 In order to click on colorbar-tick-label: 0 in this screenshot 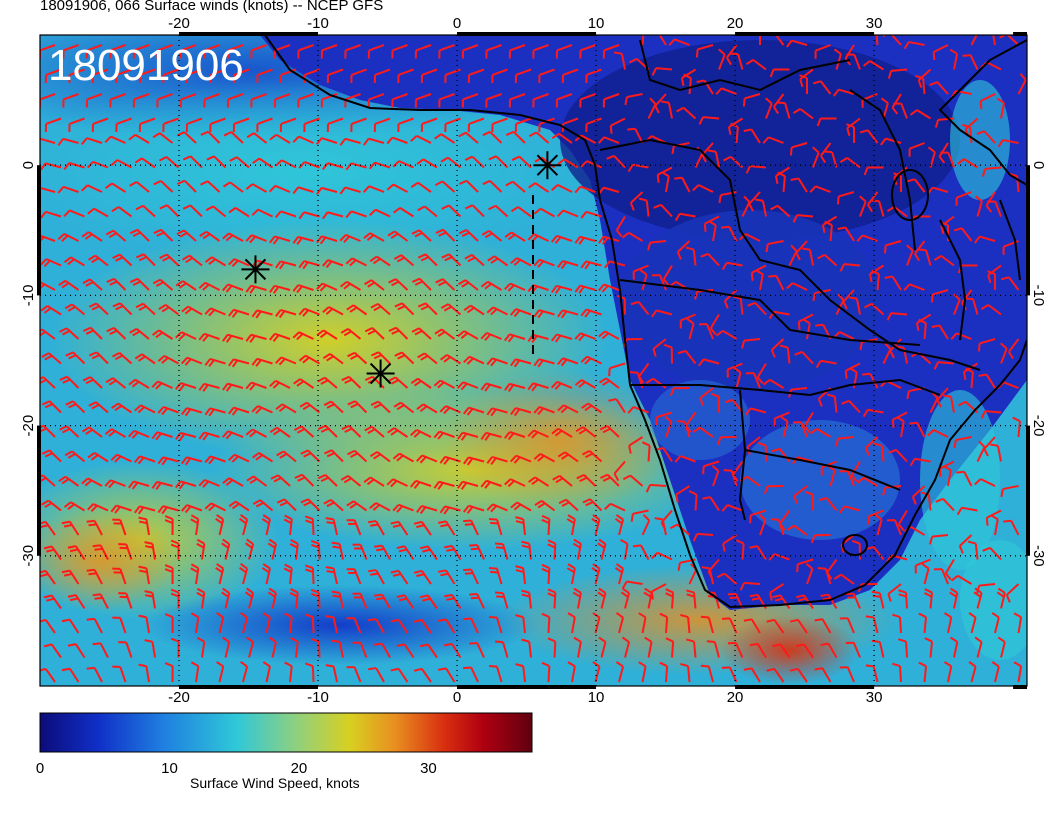, I will do `click(40, 768)`.